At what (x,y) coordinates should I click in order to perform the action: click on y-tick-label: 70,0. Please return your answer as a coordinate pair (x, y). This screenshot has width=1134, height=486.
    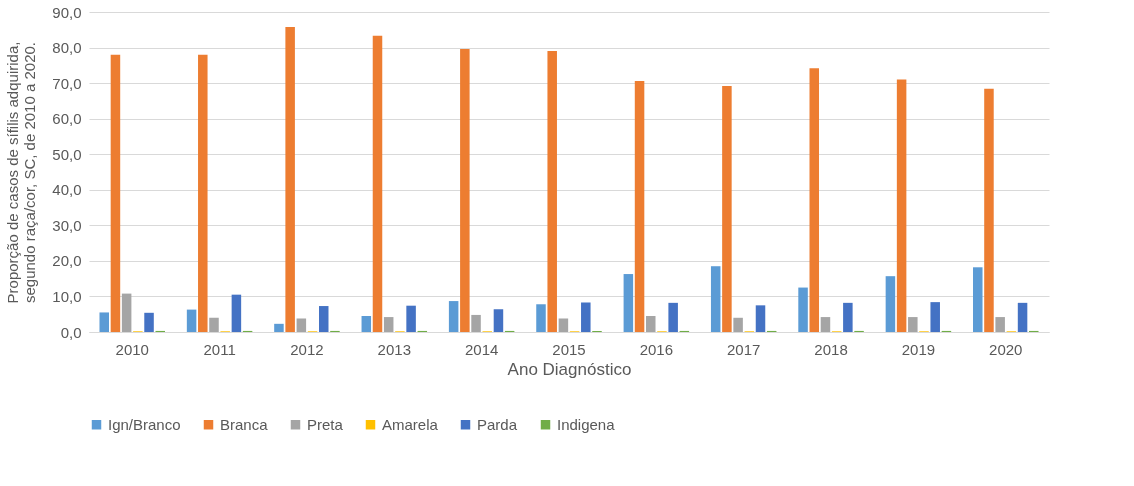
    Looking at the image, I should click on (67, 83).